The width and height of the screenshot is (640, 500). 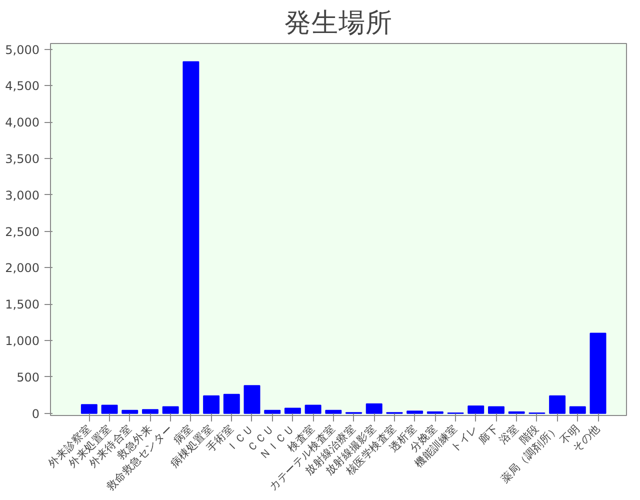 I want to click on y-tick-label: 1,500, so click(x=22, y=305).